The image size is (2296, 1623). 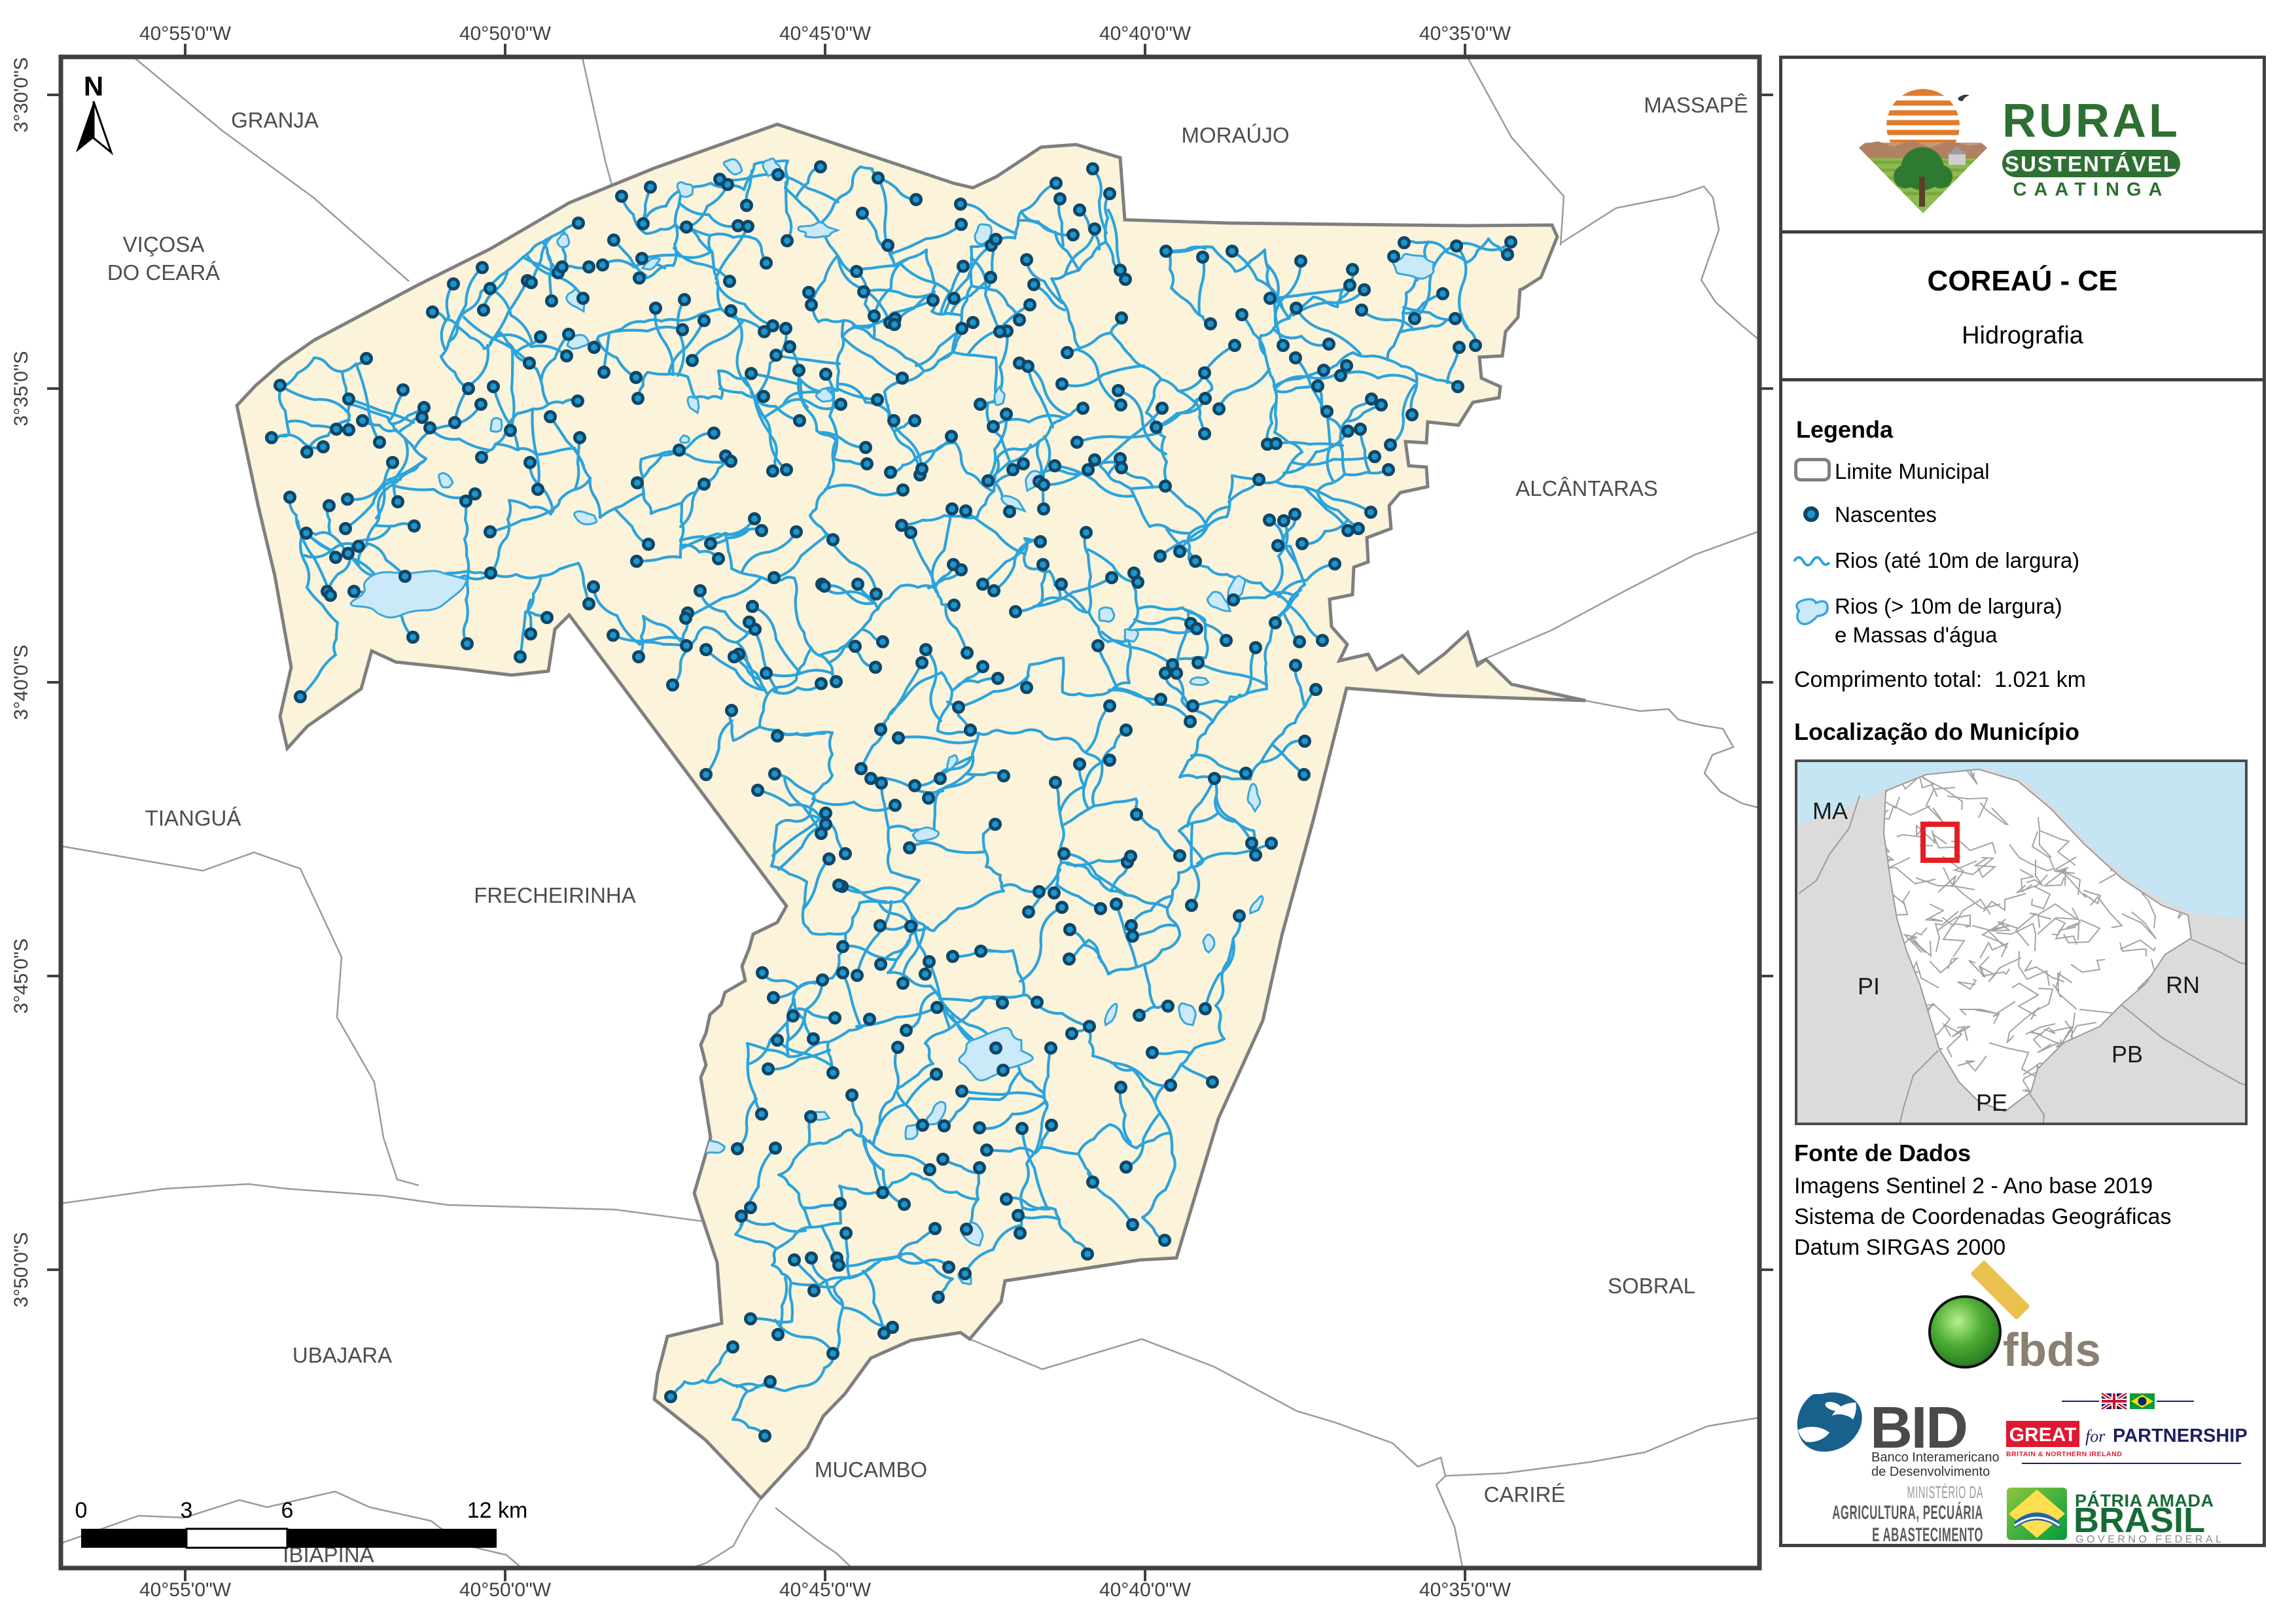 What do you see at coordinates (21, 94) in the screenshot?
I see `svg-text: 3°30'0"S` at bounding box center [21, 94].